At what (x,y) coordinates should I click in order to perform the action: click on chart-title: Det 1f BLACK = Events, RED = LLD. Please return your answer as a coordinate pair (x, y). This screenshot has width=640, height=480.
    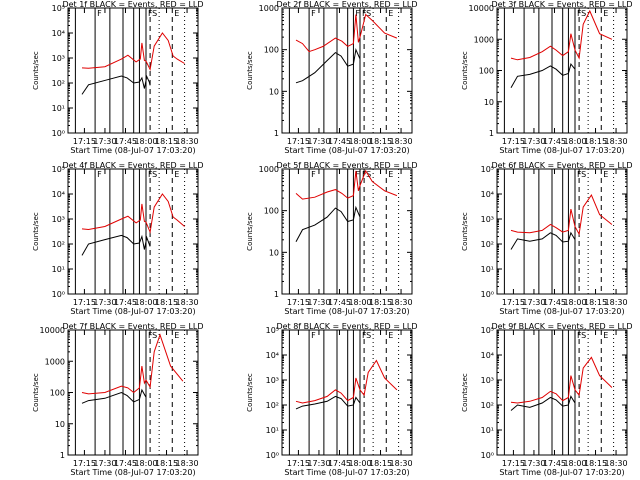
    Looking at the image, I should click on (132, 4).